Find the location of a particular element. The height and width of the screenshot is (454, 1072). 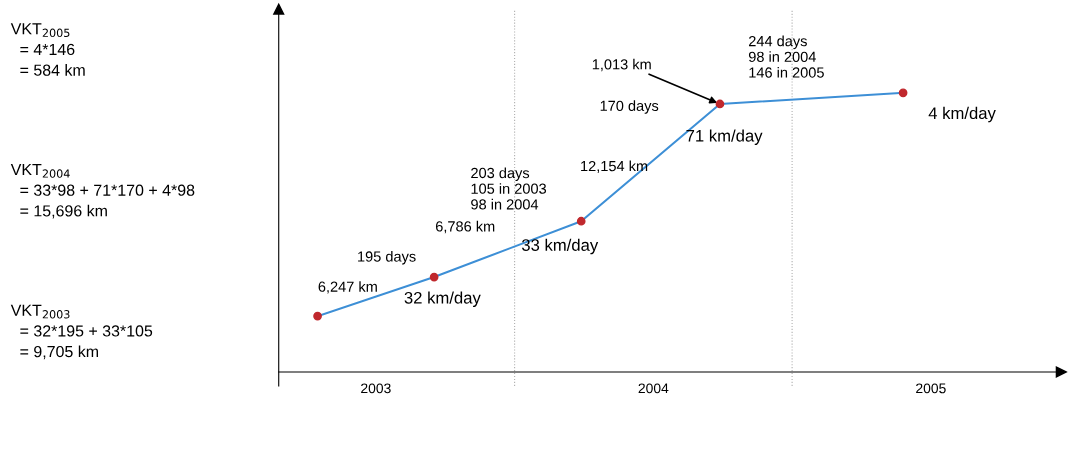

annotation: 4 km/day is located at coordinates (962, 114).